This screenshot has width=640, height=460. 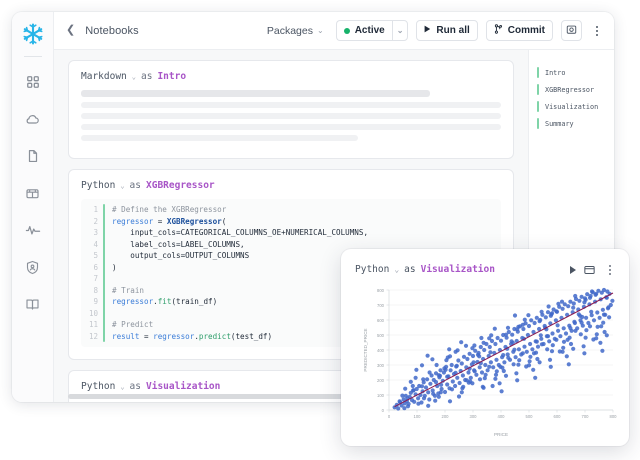 What do you see at coordinates (498, 30) in the screenshot?
I see `git-branch-icon` at bounding box center [498, 30].